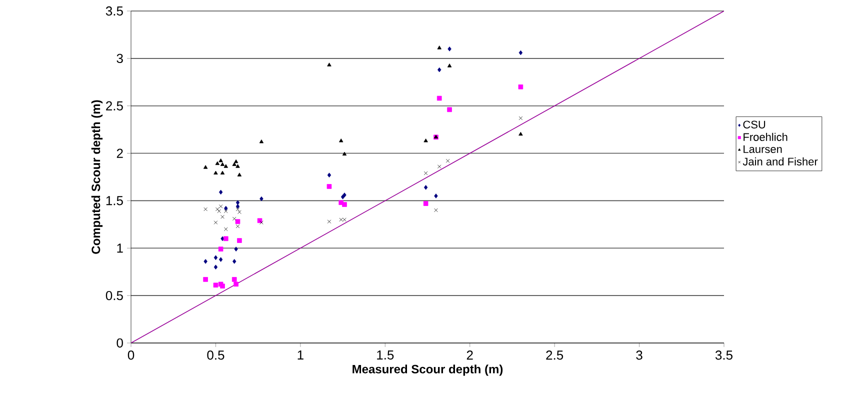 This screenshot has width=843, height=401. Describe the element at coordinates (114, 201) in the screenshot. I see `y-tick-label: 1.5` at that location.